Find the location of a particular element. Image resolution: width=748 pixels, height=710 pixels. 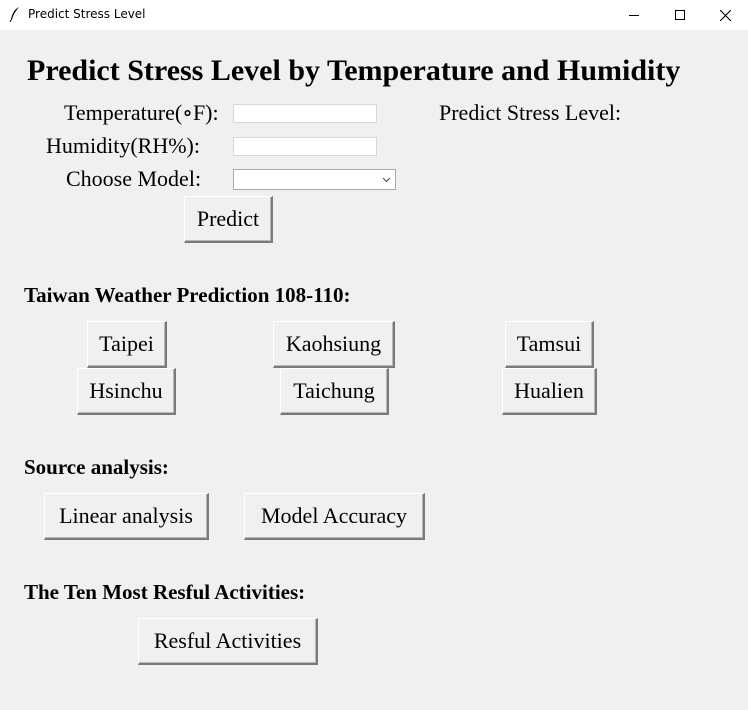

kaohsiung-button: Kaohsiung is located at coordinates (334, 344).